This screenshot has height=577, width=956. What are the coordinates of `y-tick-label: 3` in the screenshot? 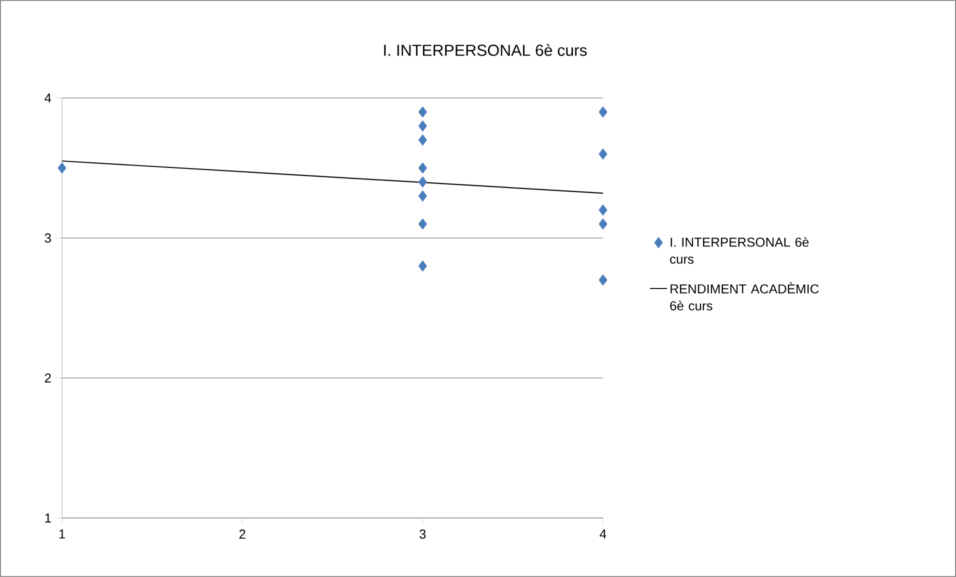 It's located at (47, 238).